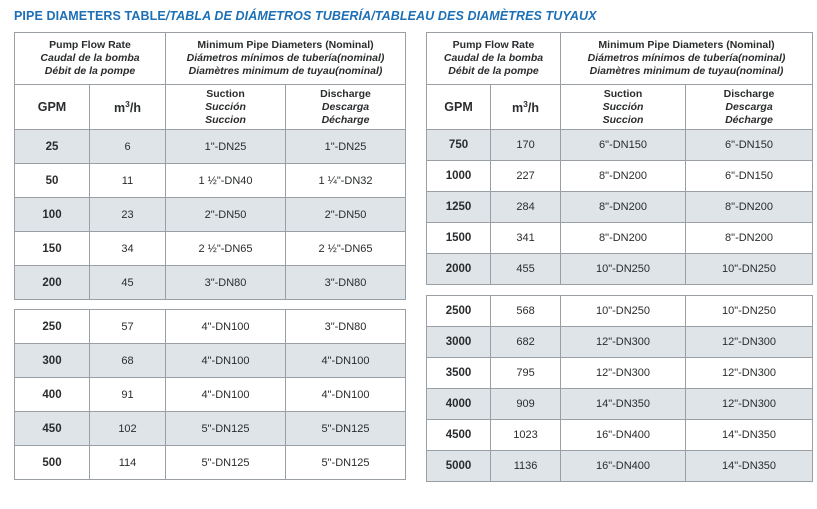  I want to click on section-gap-spacer, so click(210, 304).